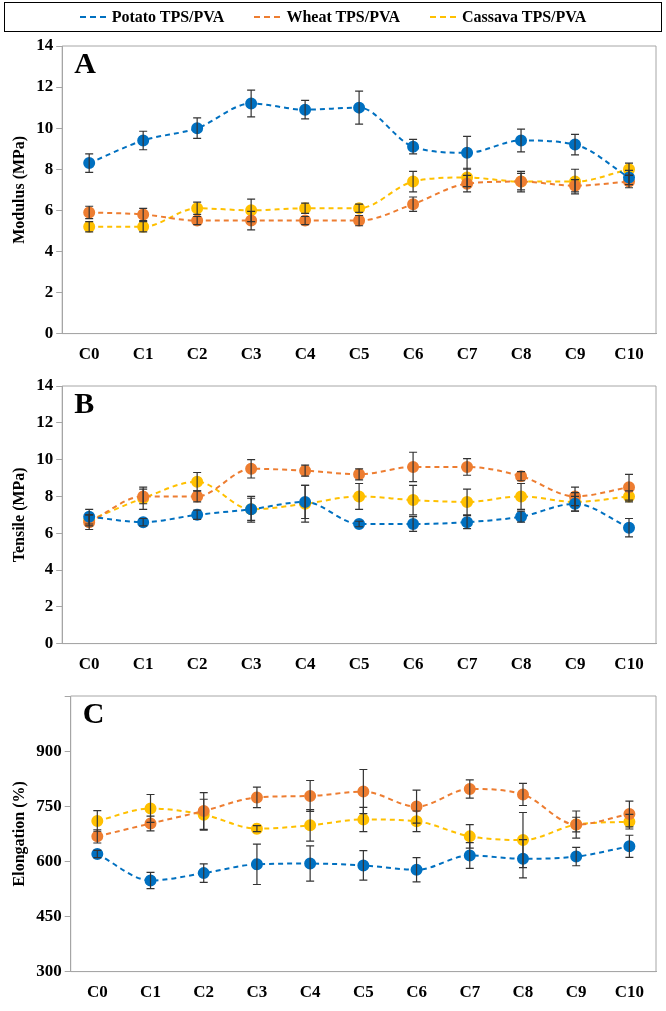 The image size is (666, 1011). What do you see at coordinates (18, 834) in the screenshot?
I see `y-axis-title: Elongation (%)` at bounding box center [18, 834].